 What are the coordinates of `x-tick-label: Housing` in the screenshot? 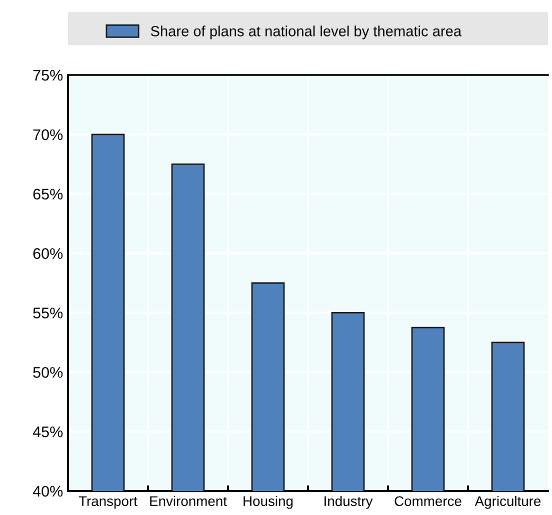 It's located at (268, 502).